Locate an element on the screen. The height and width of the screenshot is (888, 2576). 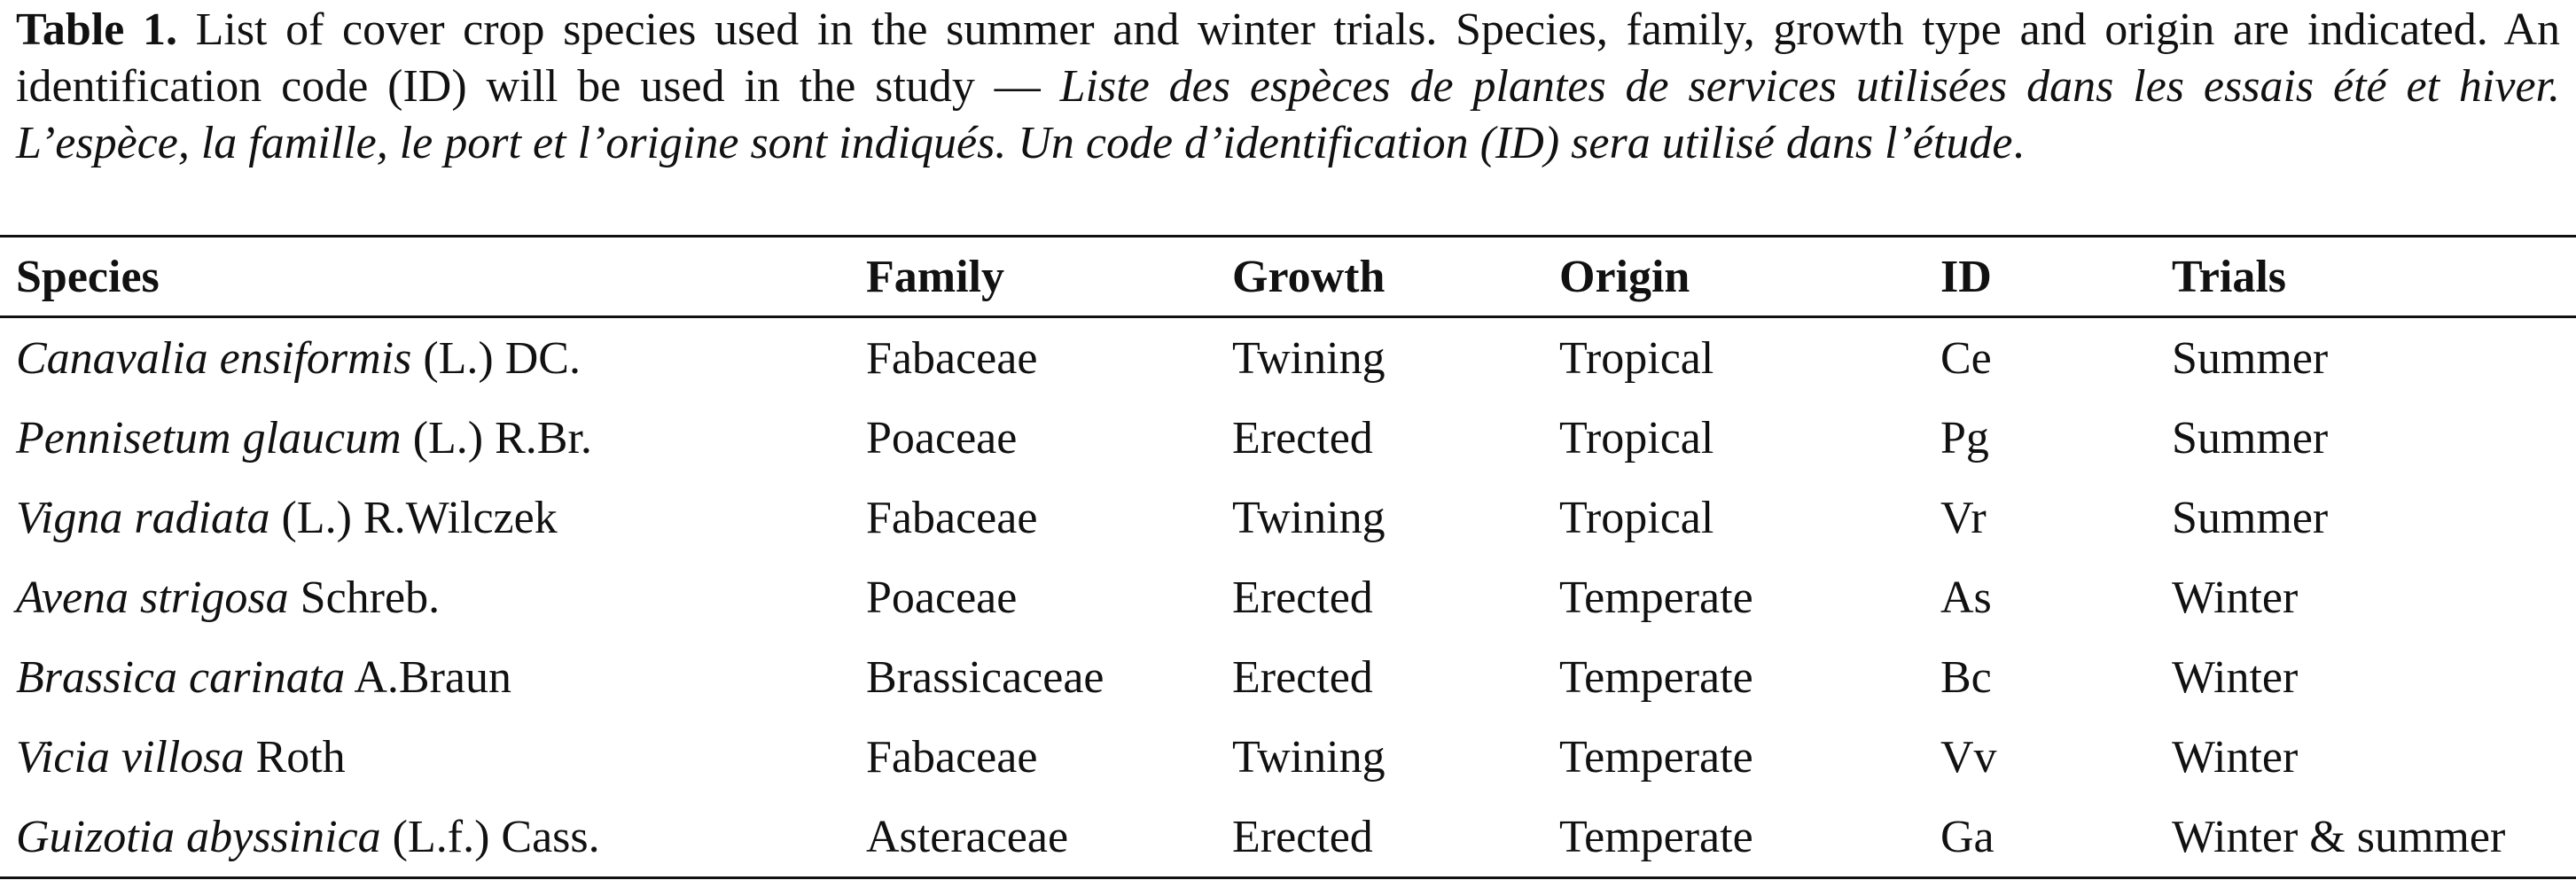
header-cell: Trials is located at coordinates (2374, 277).